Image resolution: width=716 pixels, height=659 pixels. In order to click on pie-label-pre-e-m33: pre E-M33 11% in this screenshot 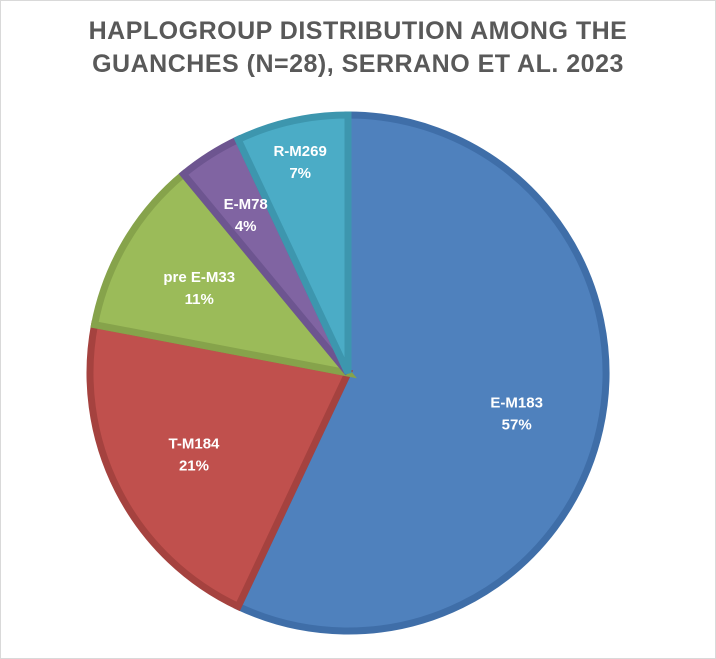, I will do `click(199, 288)`.